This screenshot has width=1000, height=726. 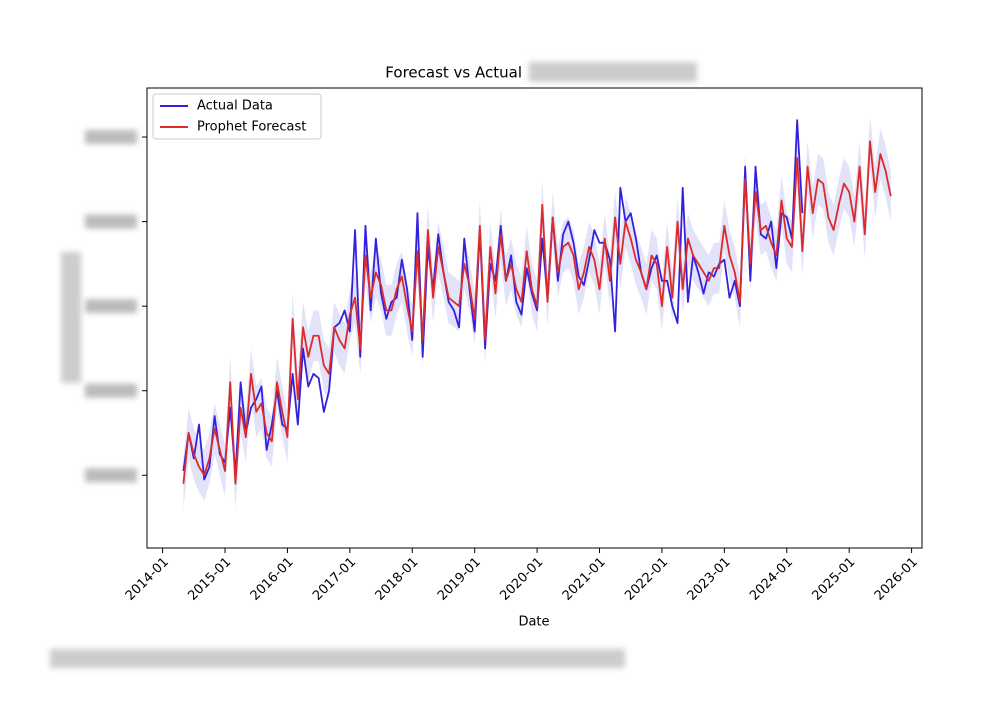 What do you see at coordinates (235, 106) in the screenshot?
I see `legend-label: Actual Data` at bounding box center [235, 106].